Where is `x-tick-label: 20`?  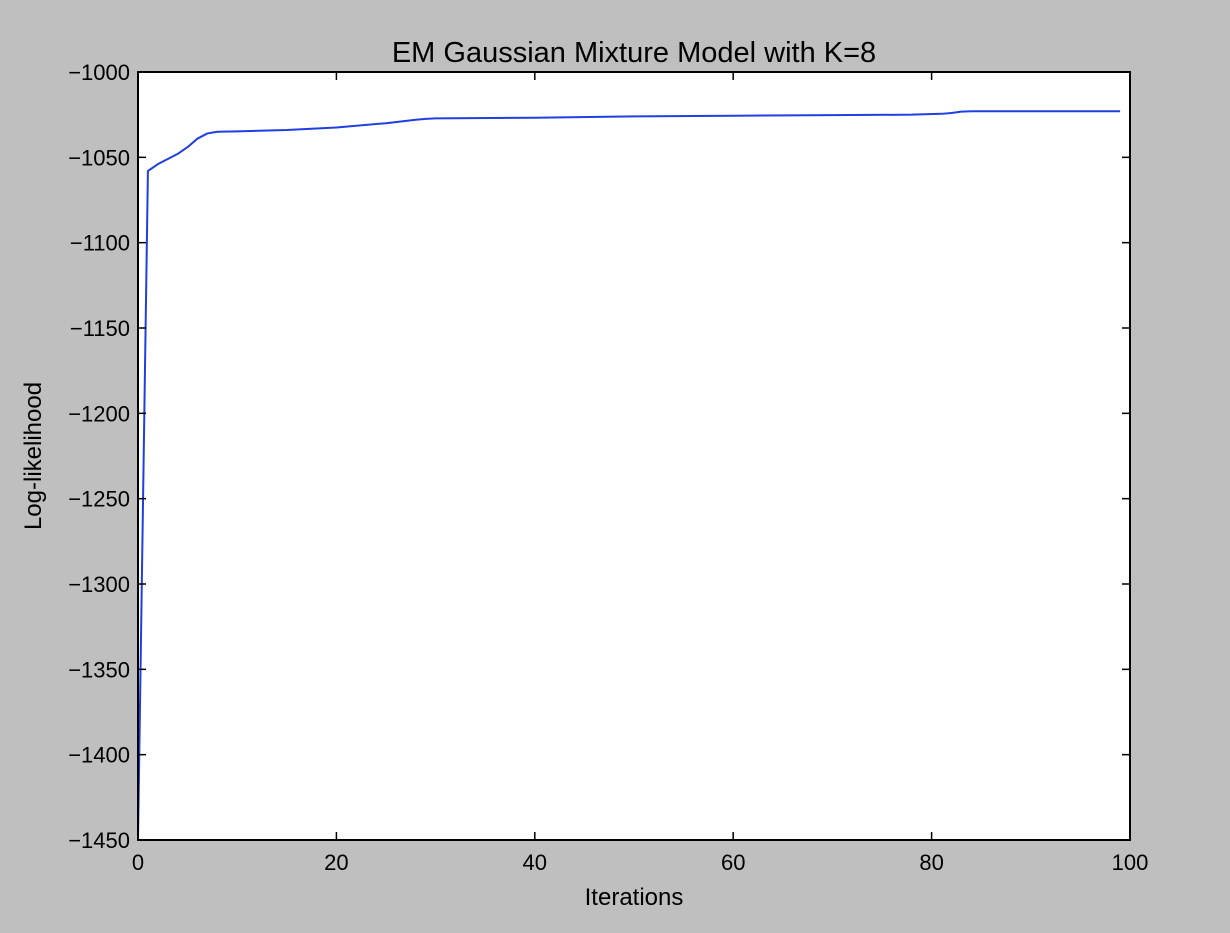
x-tick-label: 20 is located at coordinates (336, 862).